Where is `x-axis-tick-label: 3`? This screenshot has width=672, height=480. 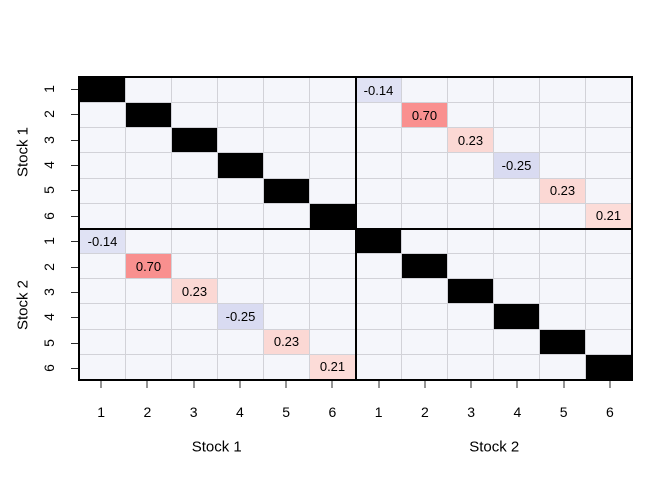
x-axis-tick-label: 3 is located at coordinates (471, 412).